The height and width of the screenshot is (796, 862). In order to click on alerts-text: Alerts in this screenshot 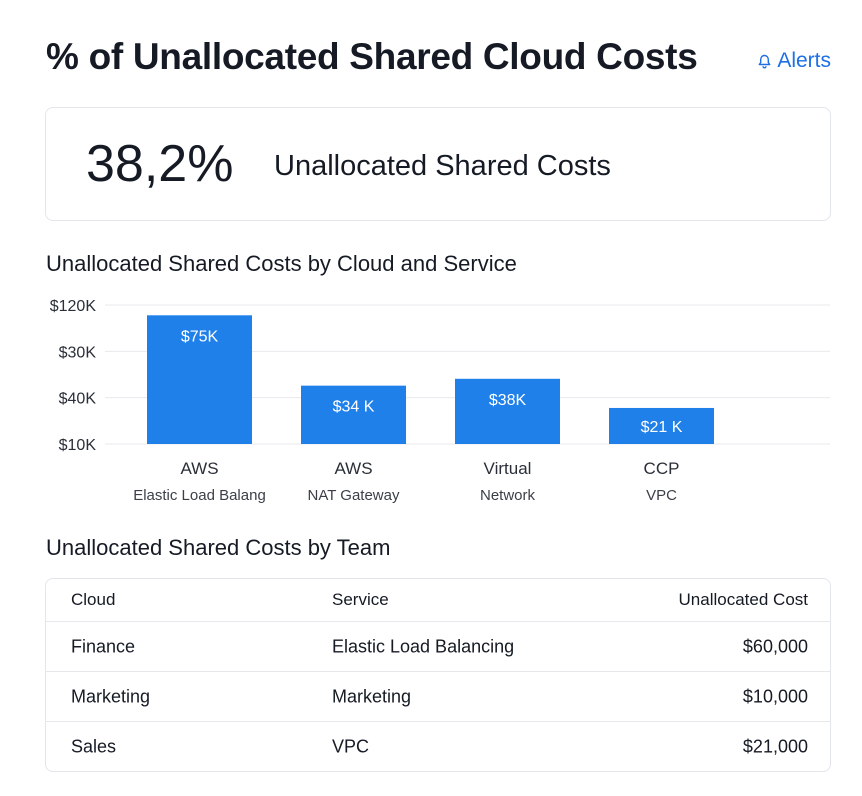, I will do `click(804, 60)`.